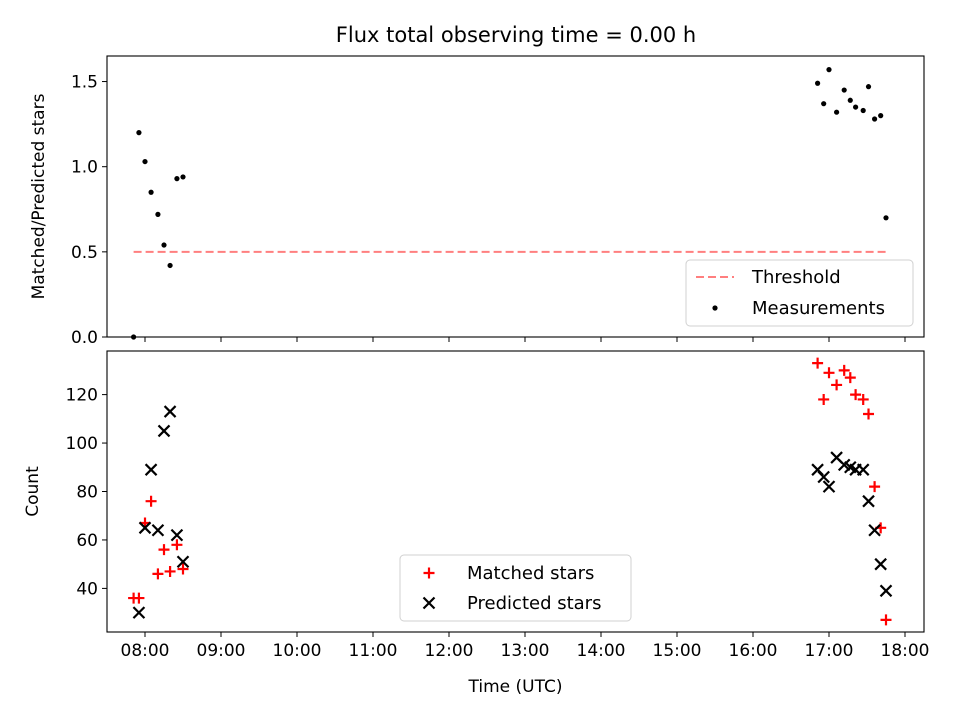  I want to click on y-tick-label: 40, so click(87, 589).